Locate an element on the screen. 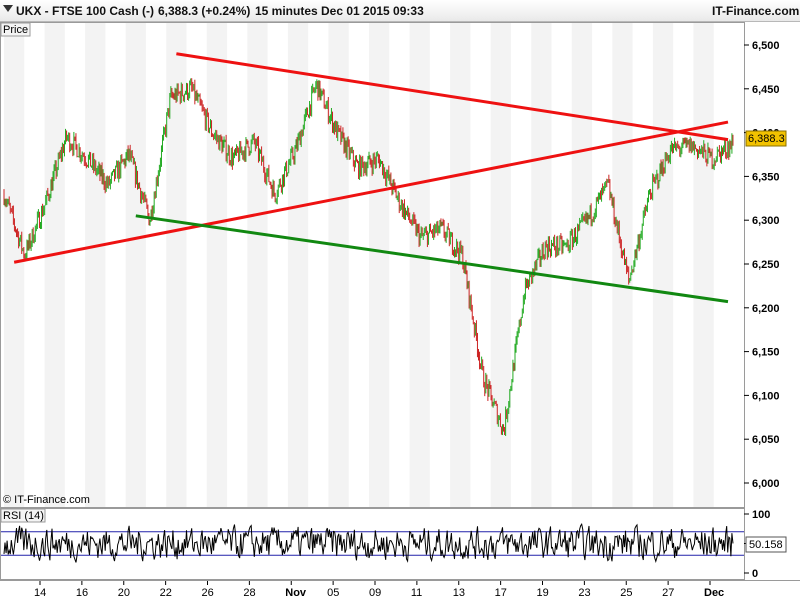 The width and height of the screenshot is (800, 600). y-tick-label: 6,150 is located at coordinates (766, 353).